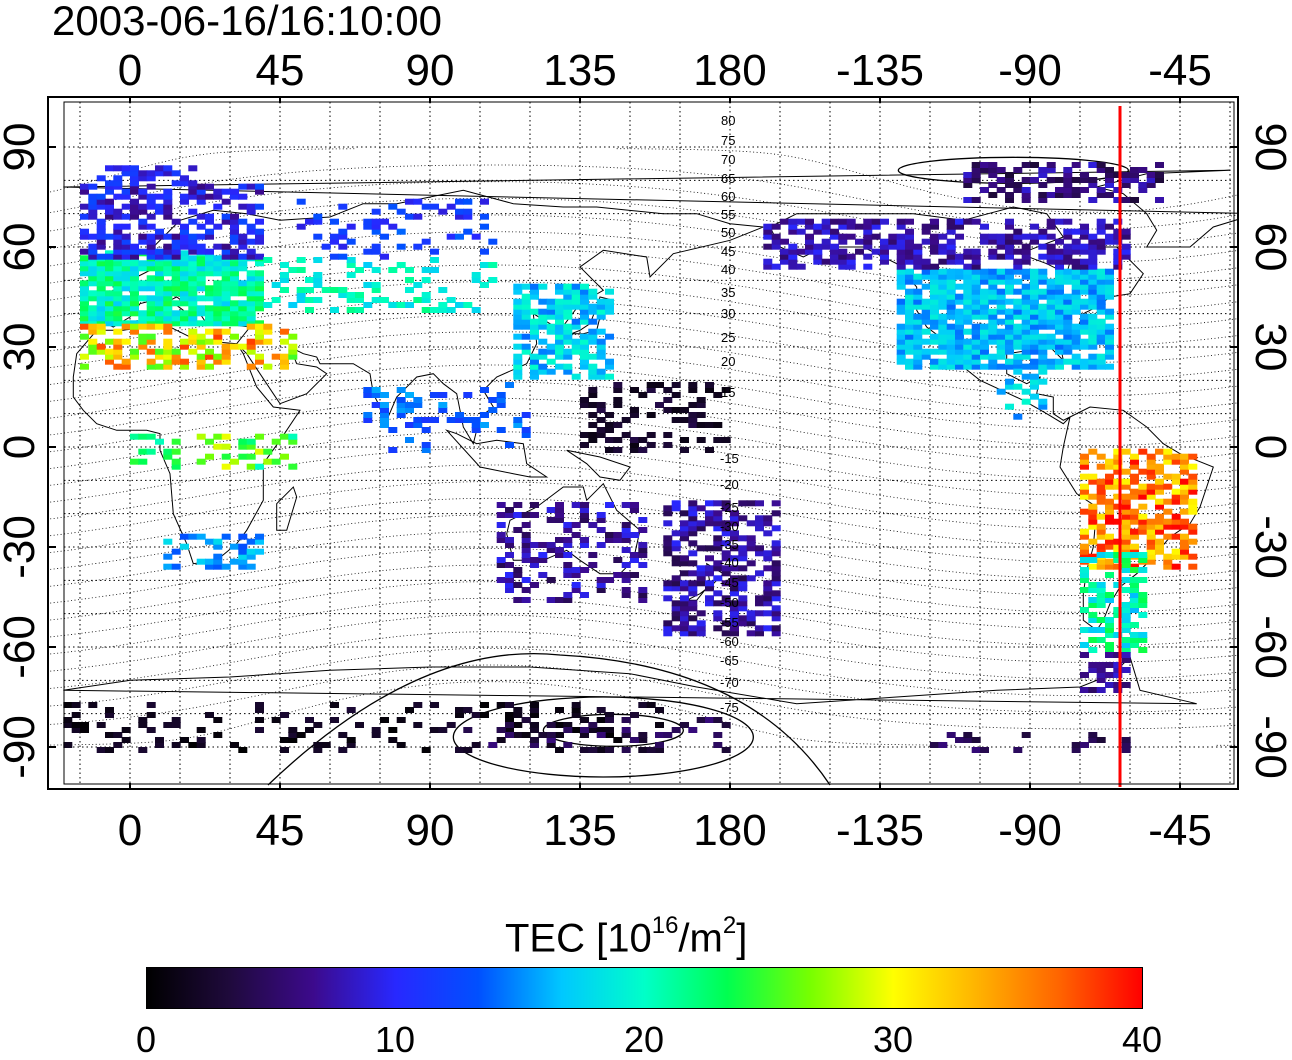 The height and width of the screenshot is (1060, 1292). I want to click on contour-label: 40, so click(728, 269).